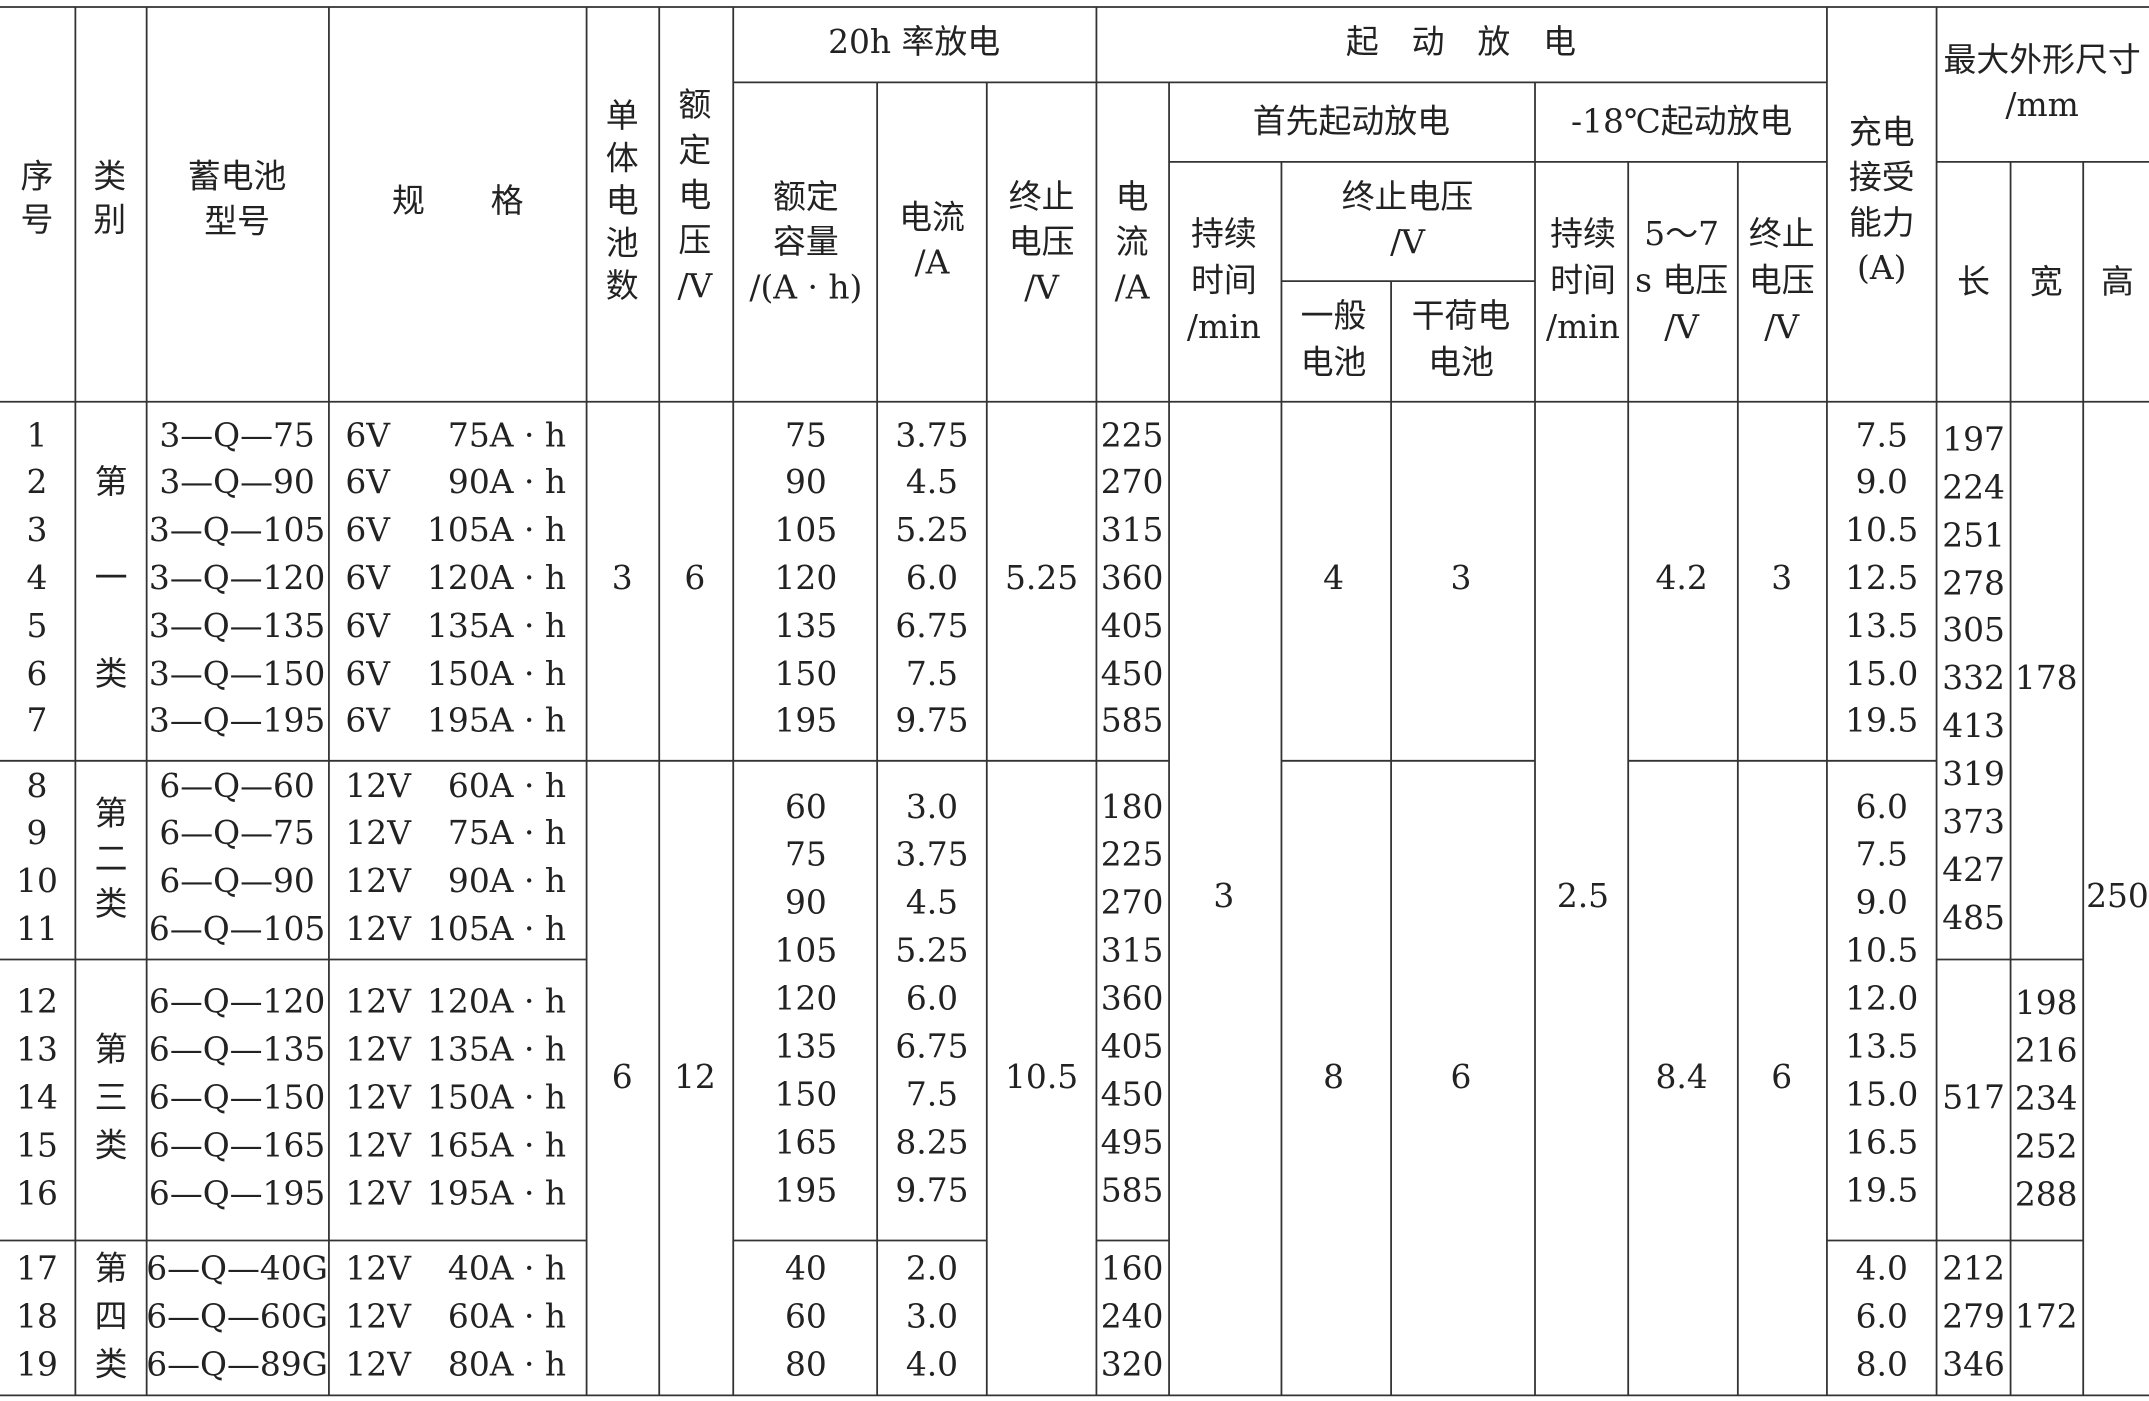  I want to click on header-text: 容量, so click(806, 241).